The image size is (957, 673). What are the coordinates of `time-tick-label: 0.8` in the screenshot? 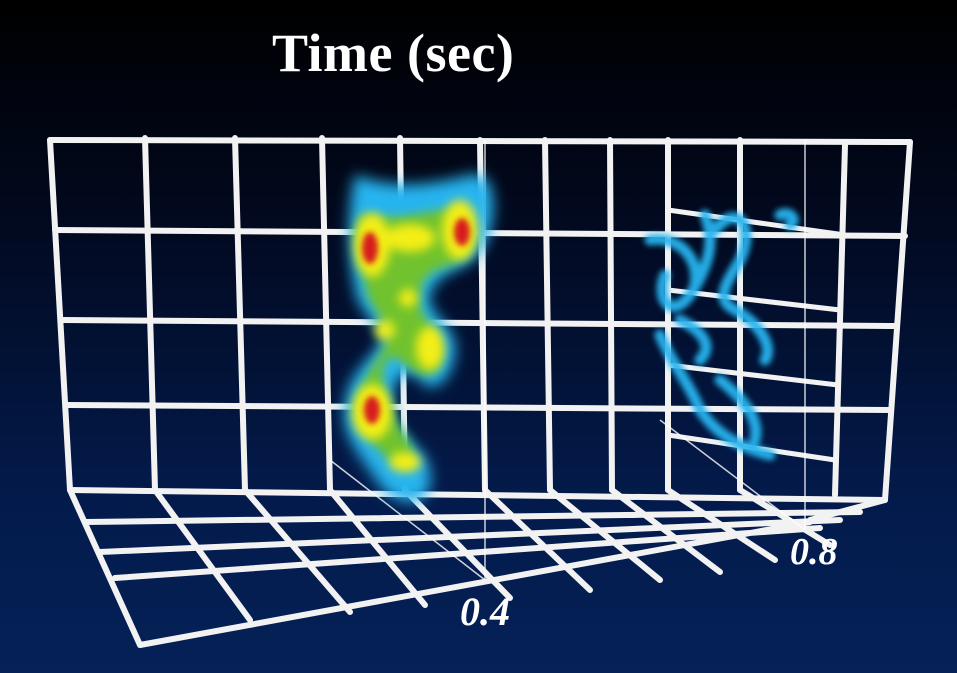 It's located at (814, 552).